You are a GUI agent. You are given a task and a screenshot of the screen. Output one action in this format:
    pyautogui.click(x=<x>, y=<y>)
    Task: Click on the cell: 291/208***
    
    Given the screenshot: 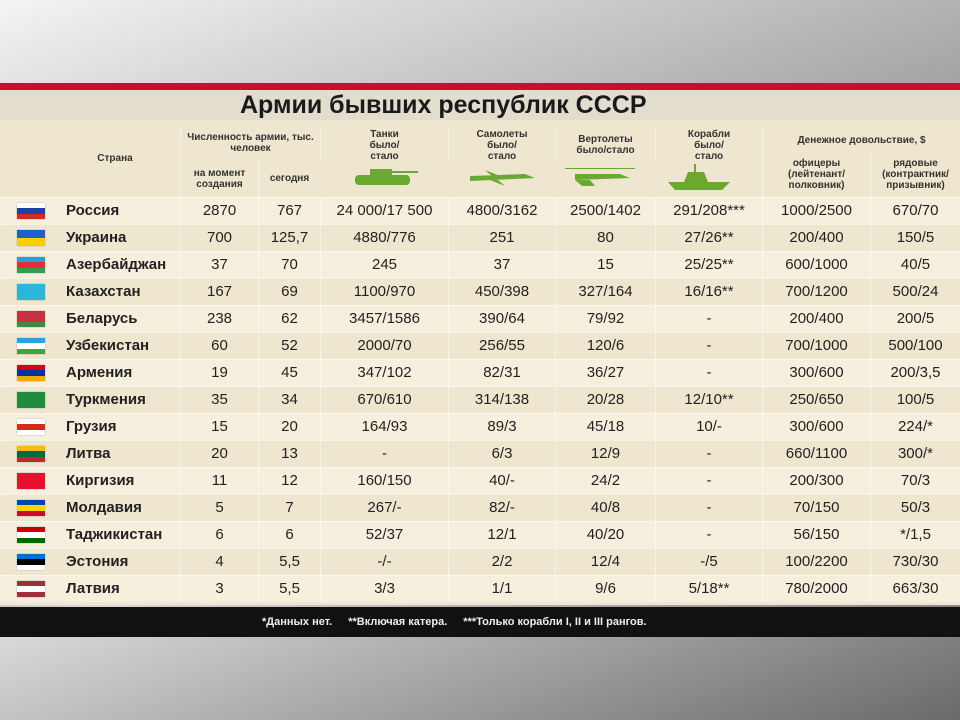 What is the action you would take?
    pyautogui.click(x=708, y=210)
    